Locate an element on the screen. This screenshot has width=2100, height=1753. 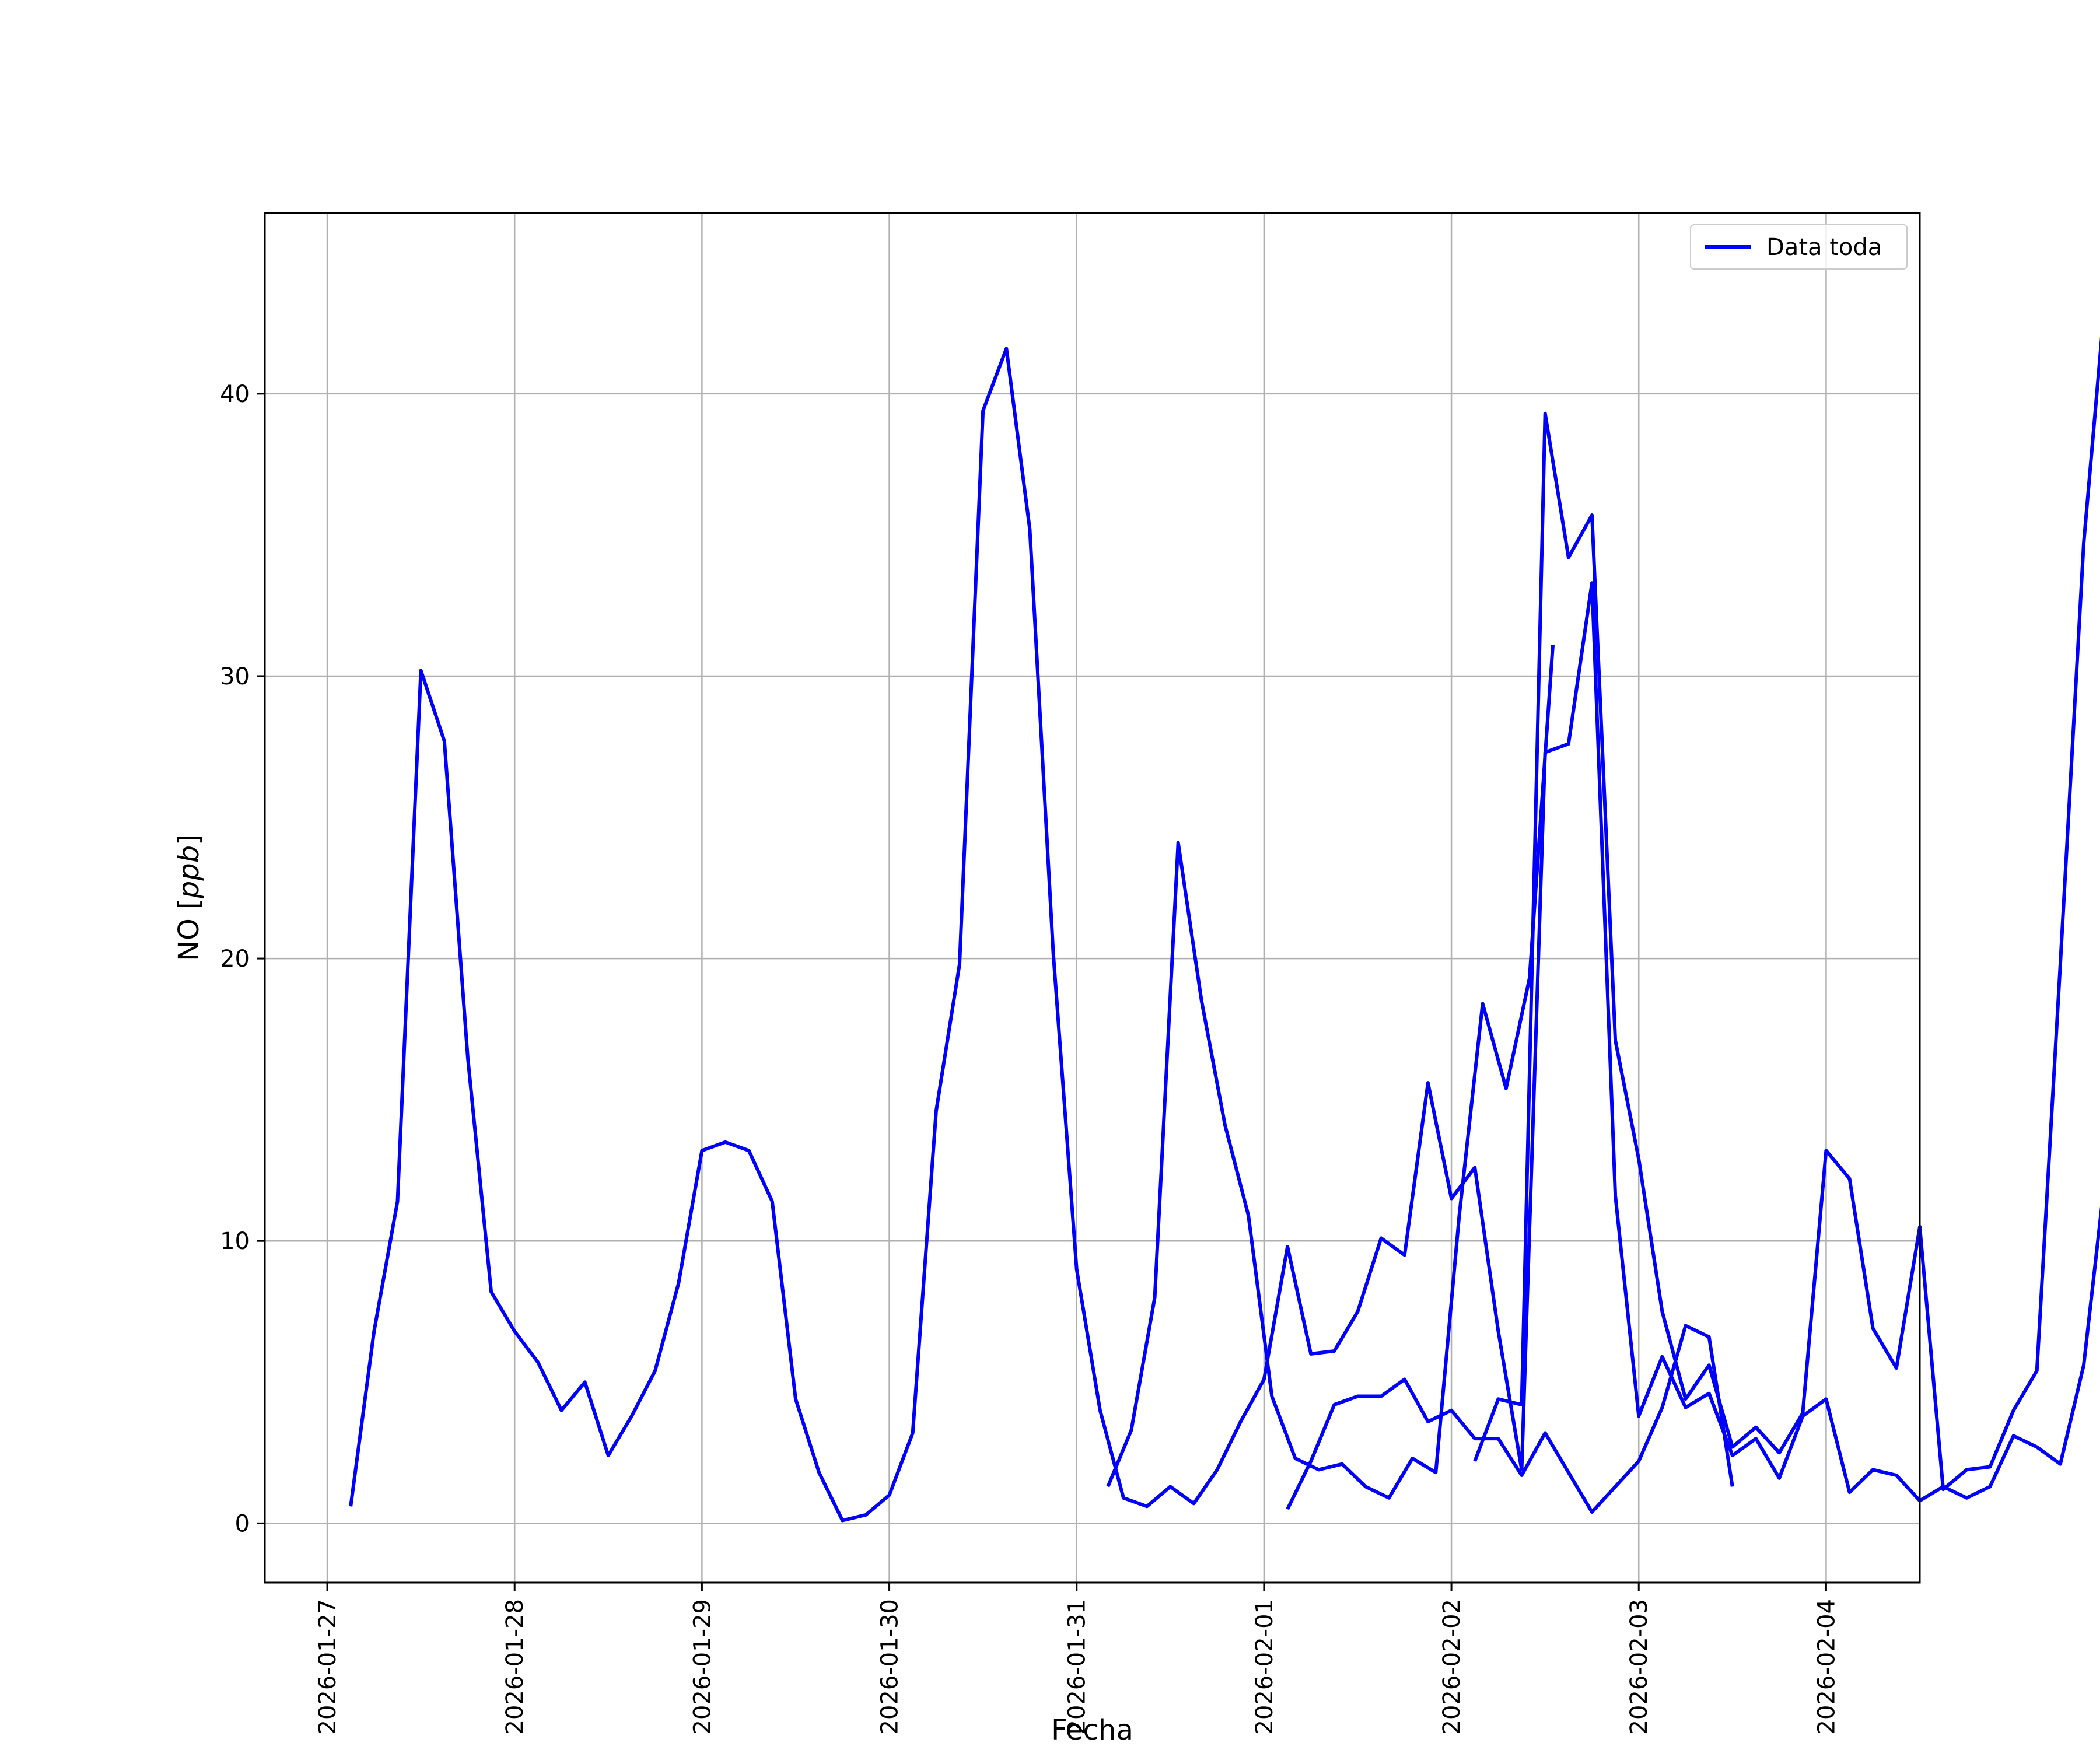
y-axis-label-close: ] is located at coordinates (189, 839).